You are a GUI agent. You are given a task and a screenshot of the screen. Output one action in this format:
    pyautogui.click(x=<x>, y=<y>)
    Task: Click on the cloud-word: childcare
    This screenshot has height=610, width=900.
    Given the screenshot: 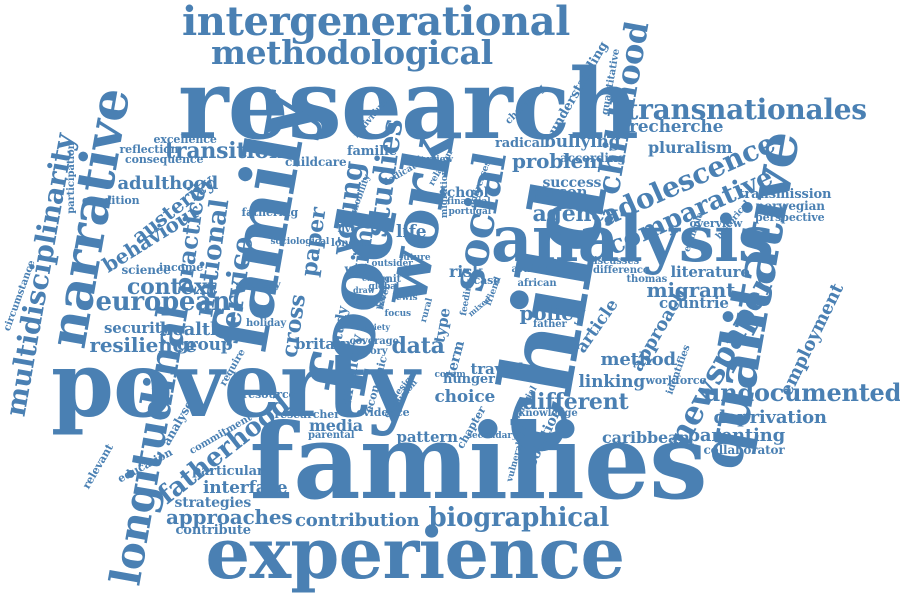 What is the action you would take?
    pyautogui.click(x=316, y=162)
    